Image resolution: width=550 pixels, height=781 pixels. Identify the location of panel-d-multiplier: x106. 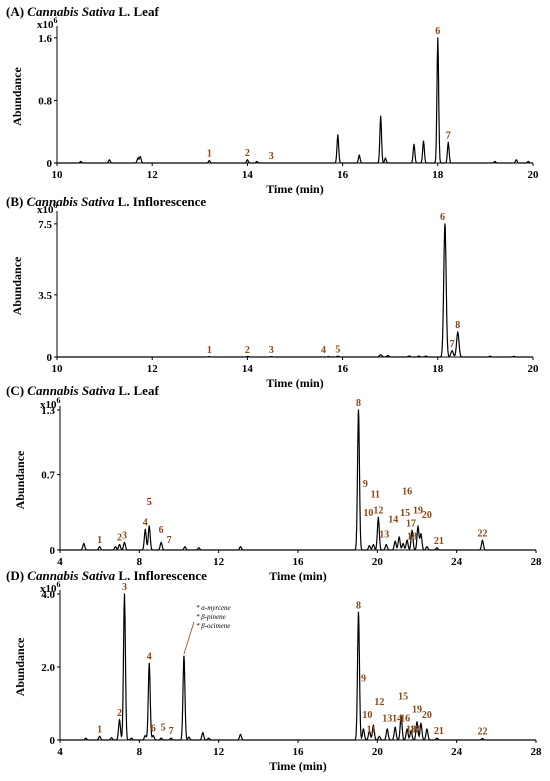
(50, 587).